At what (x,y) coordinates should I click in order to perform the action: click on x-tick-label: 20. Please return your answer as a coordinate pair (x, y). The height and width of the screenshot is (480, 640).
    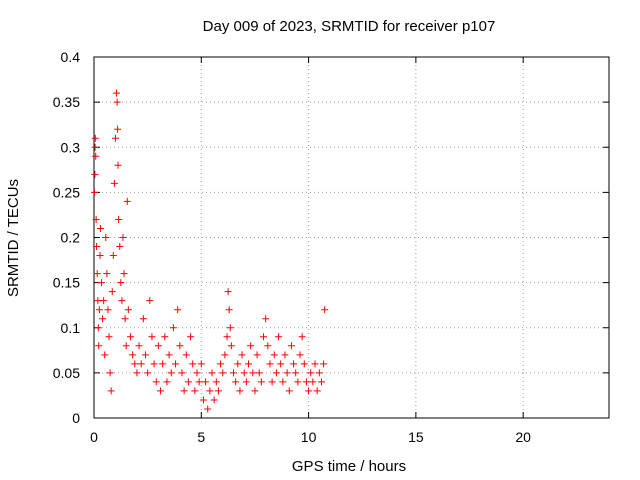
    Looking at the image, I should click on (523, 437).